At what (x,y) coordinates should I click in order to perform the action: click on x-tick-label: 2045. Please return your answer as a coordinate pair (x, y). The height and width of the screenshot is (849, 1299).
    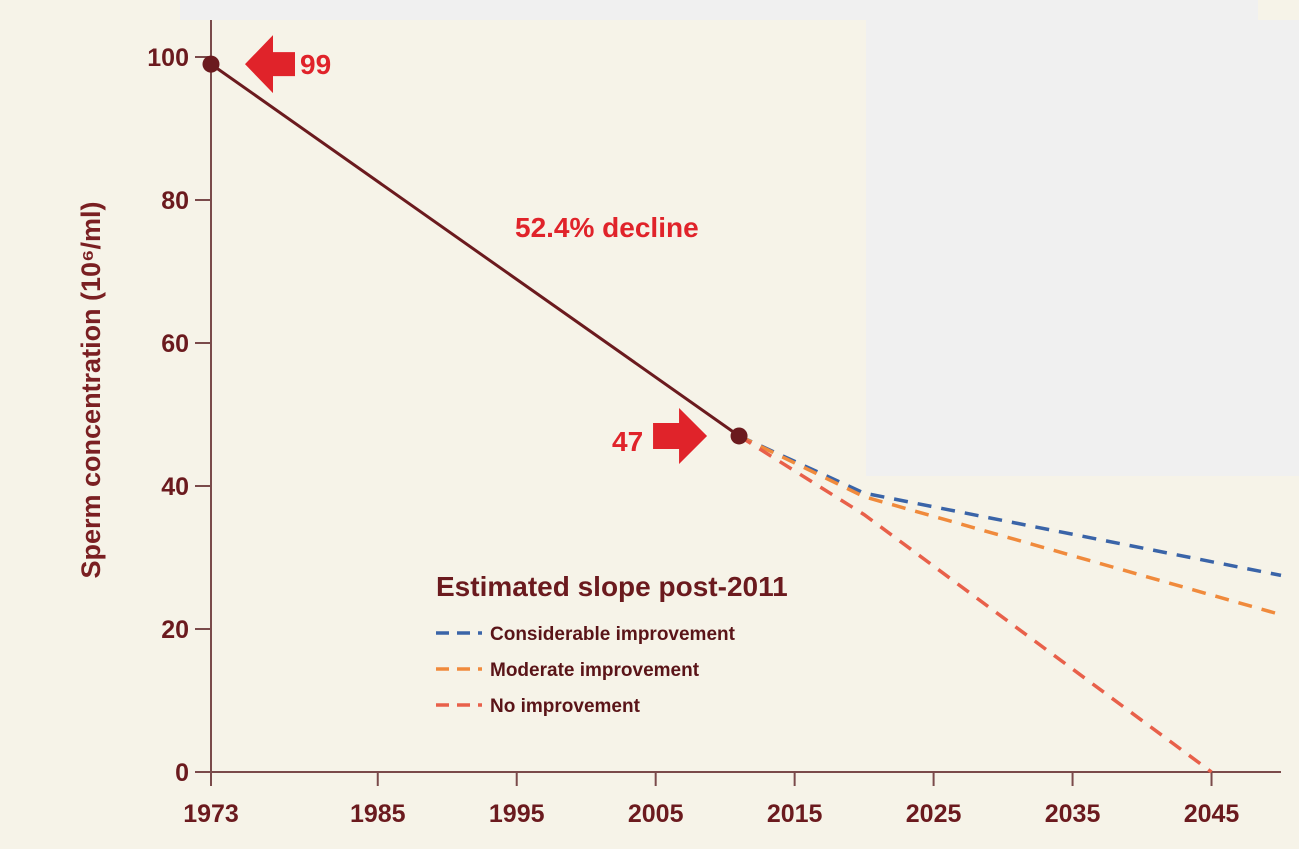
    Looking at the image, I should click on (1212, 814).